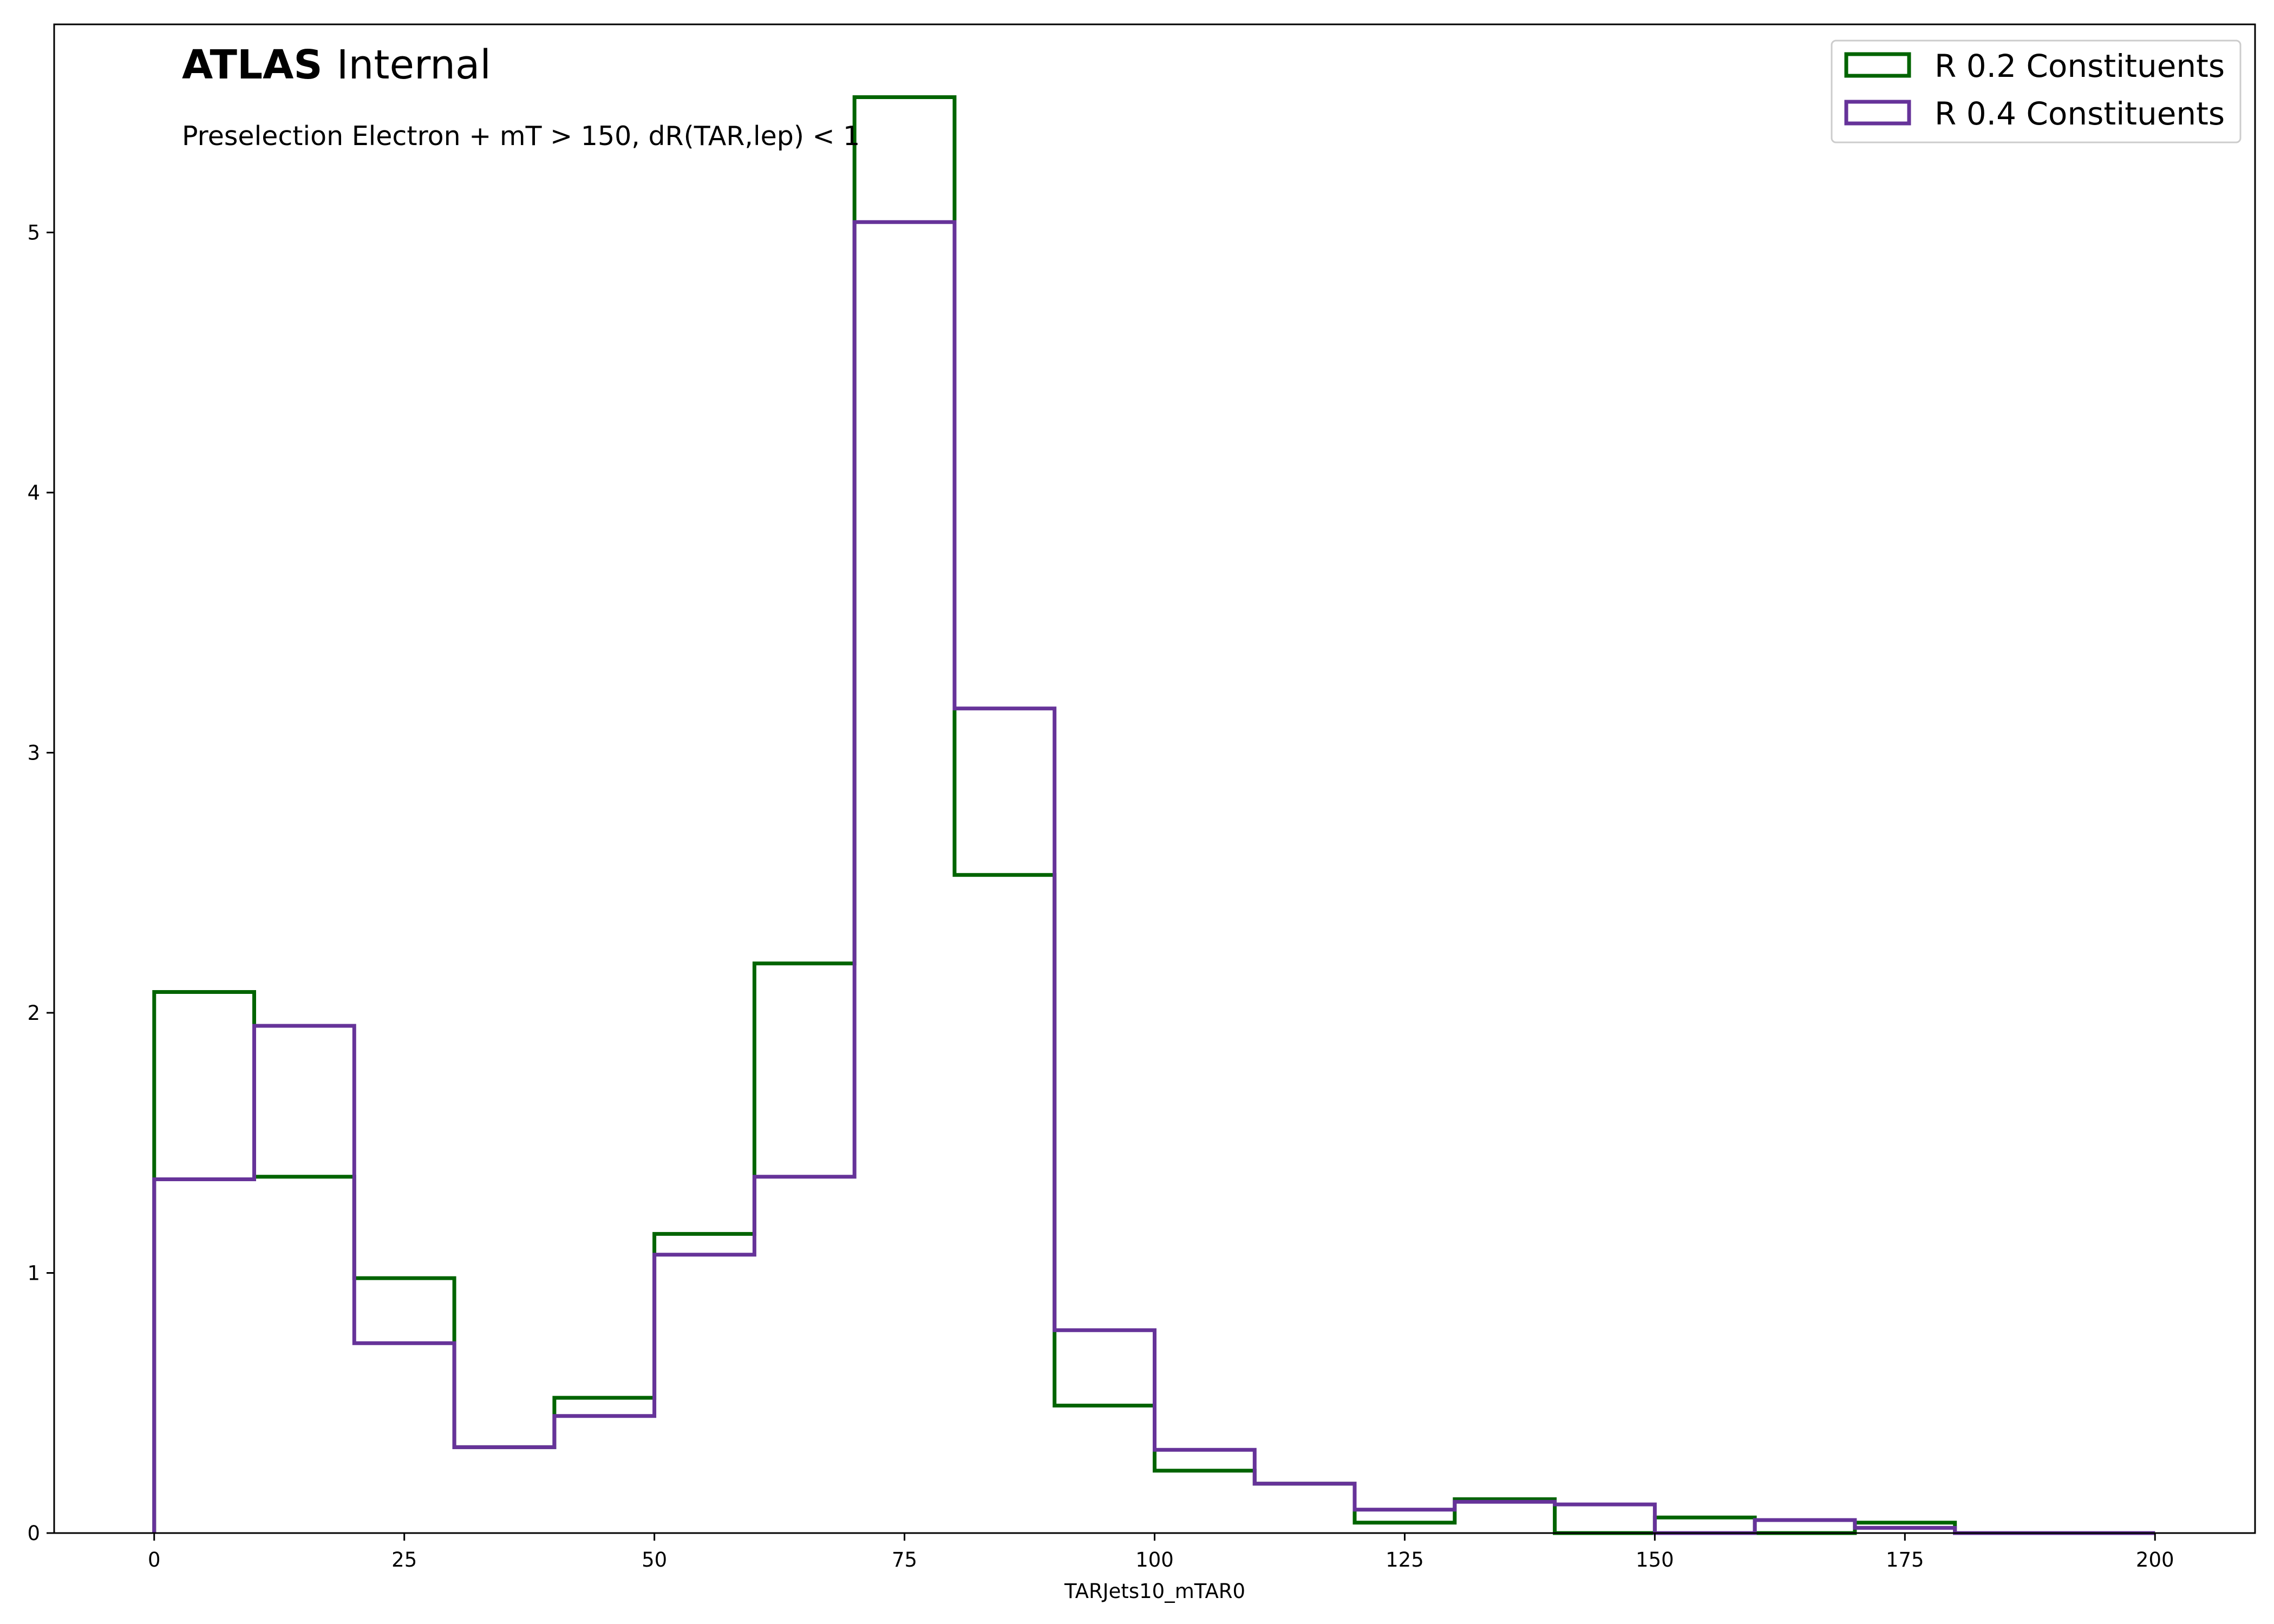 This screenshot has width=2274, height=1624. Describe the element at coordinates (34, 493) in the screenshot. I see `y-tick-label: 4` at that location.